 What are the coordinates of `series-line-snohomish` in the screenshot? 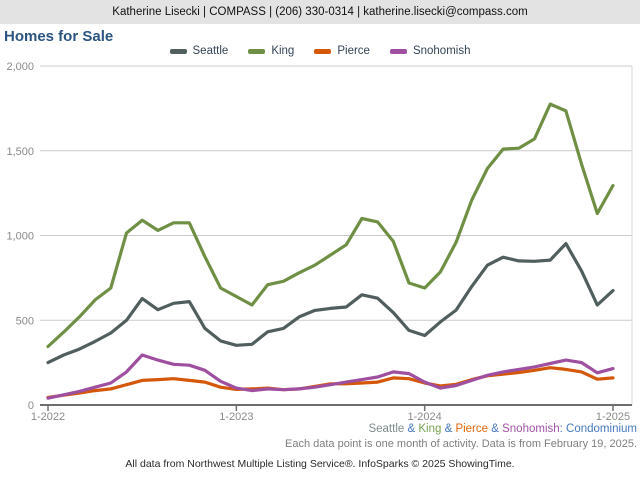 It's located at (330, 376).